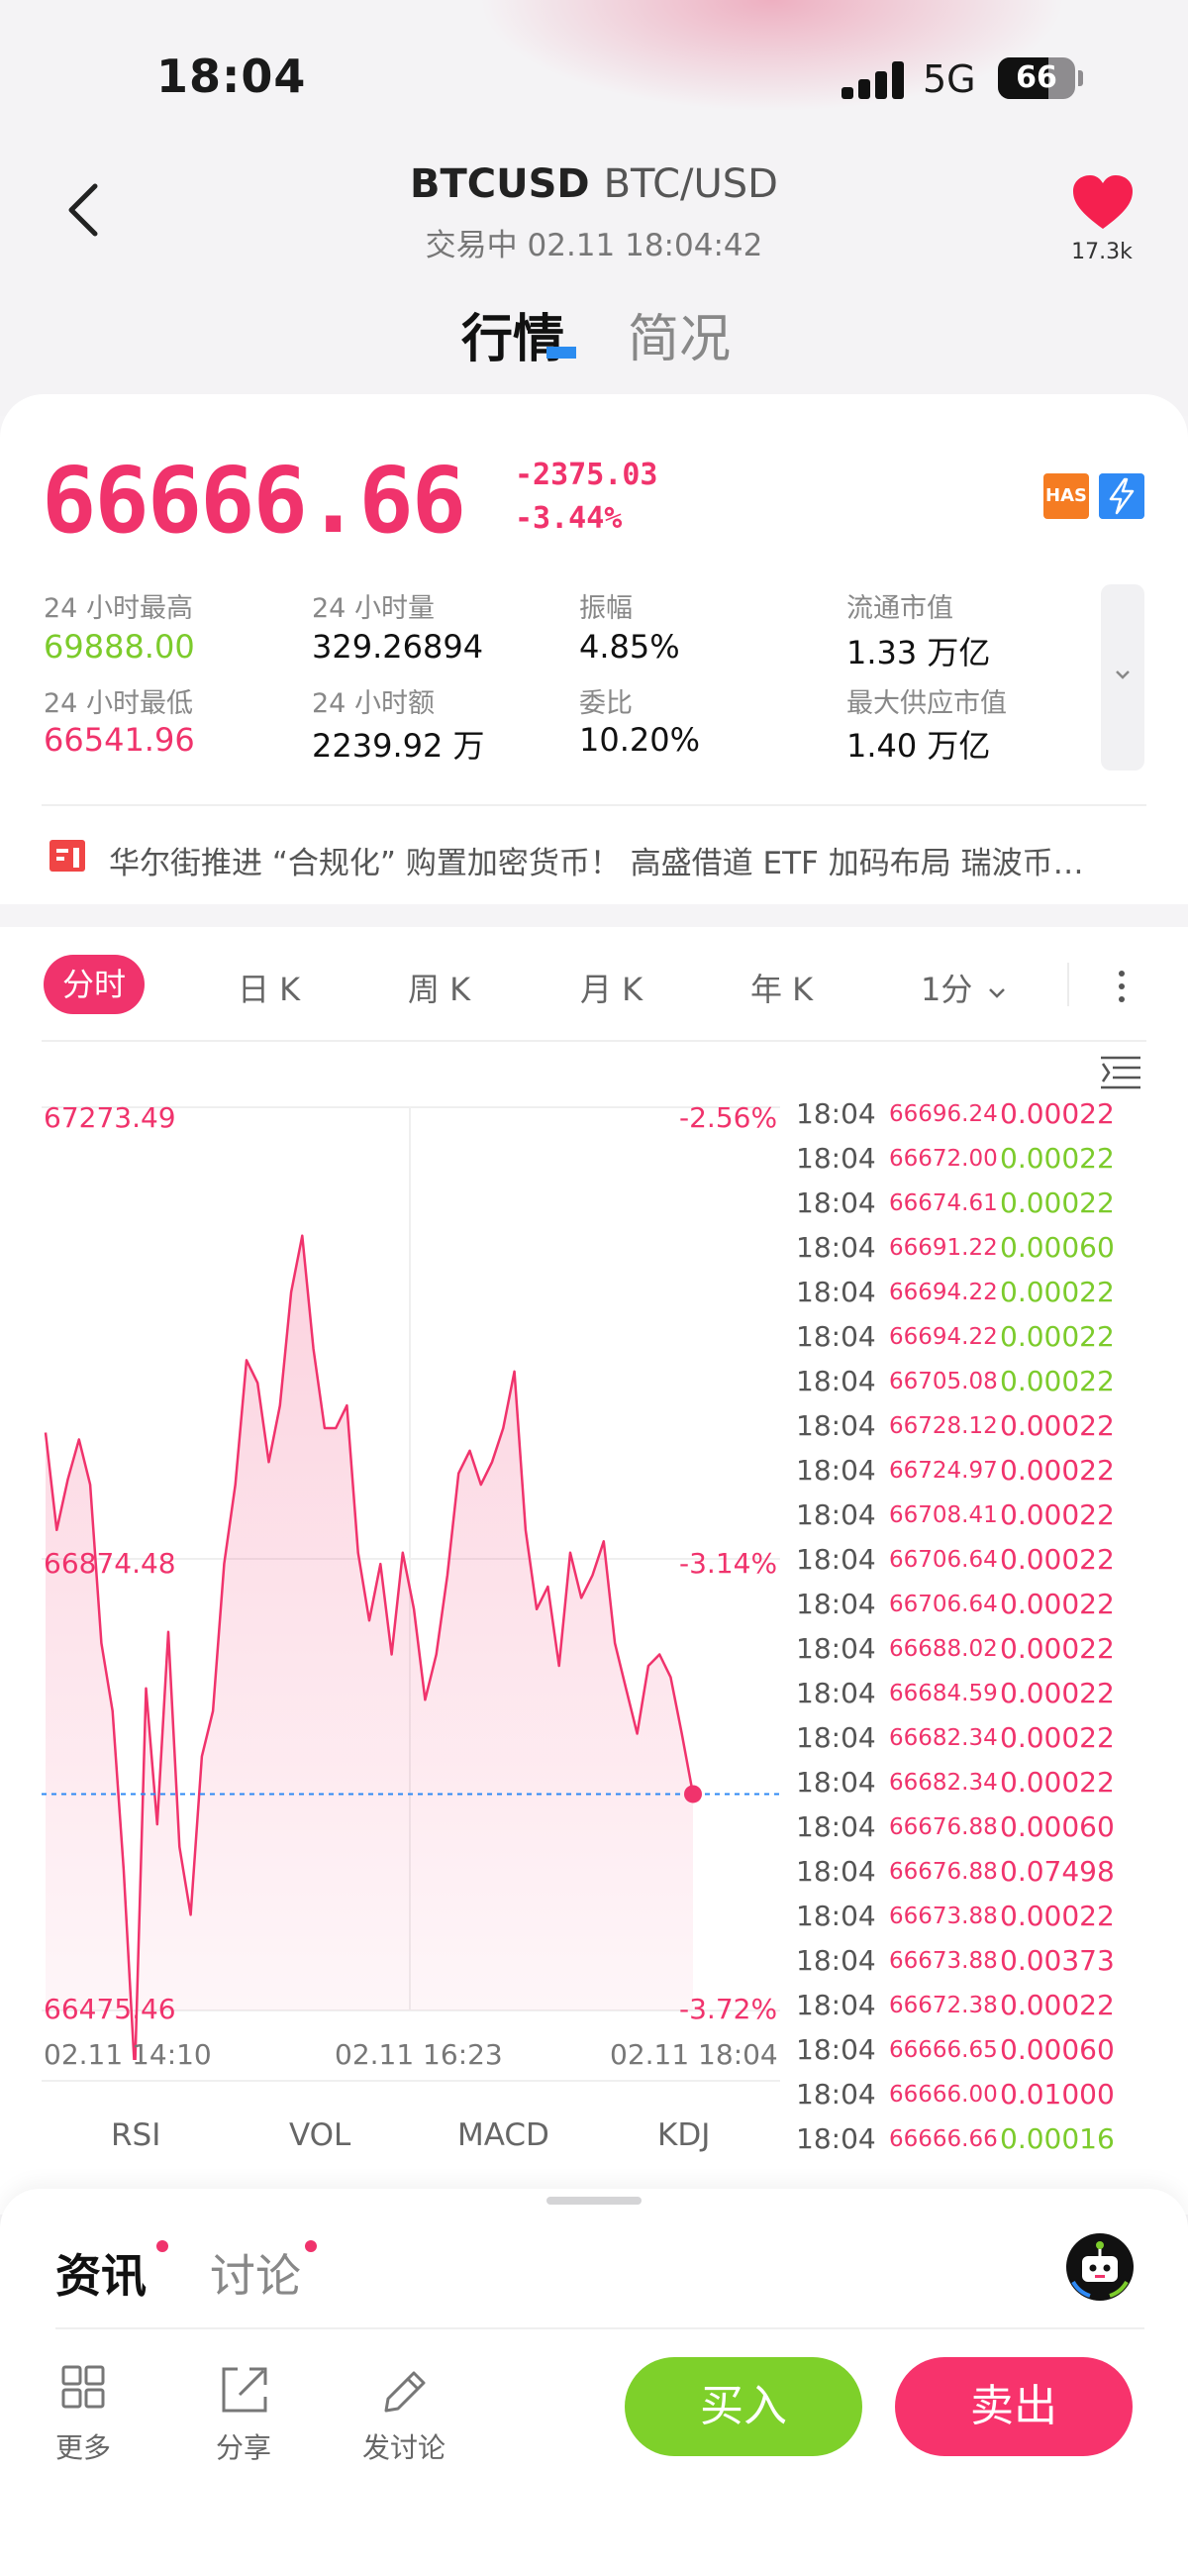  I want to click on indicator-kdj: KDJ, so click(684, 2135).